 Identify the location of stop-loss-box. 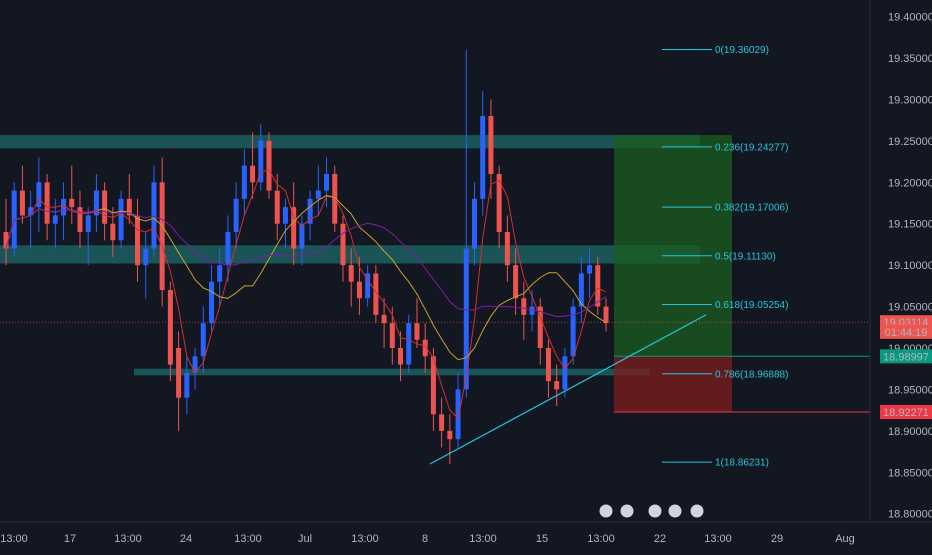
(673, 384).